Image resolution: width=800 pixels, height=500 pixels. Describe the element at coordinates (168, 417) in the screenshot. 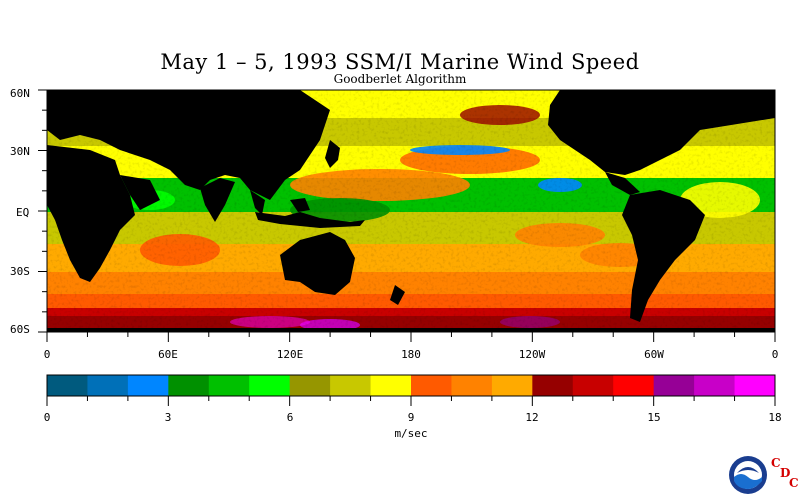

I see `colorbar-tick-3: 3` at that location.